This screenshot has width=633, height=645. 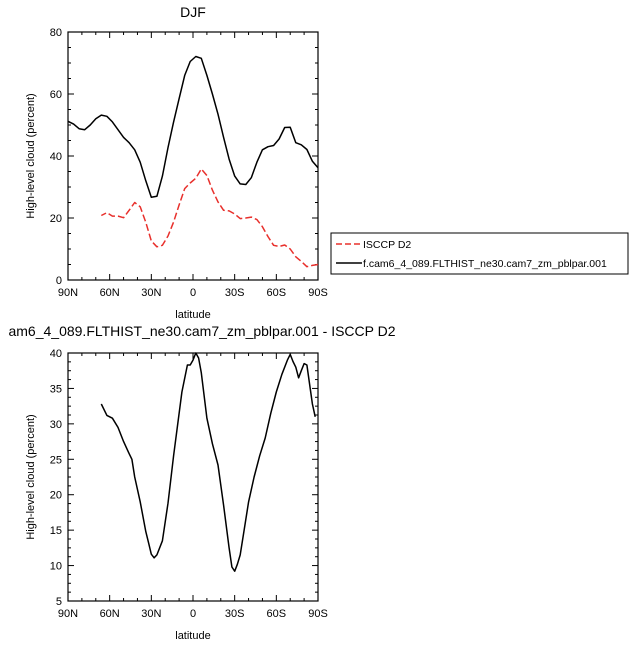 I want to click on legend-box, so click(x=479, y=253).